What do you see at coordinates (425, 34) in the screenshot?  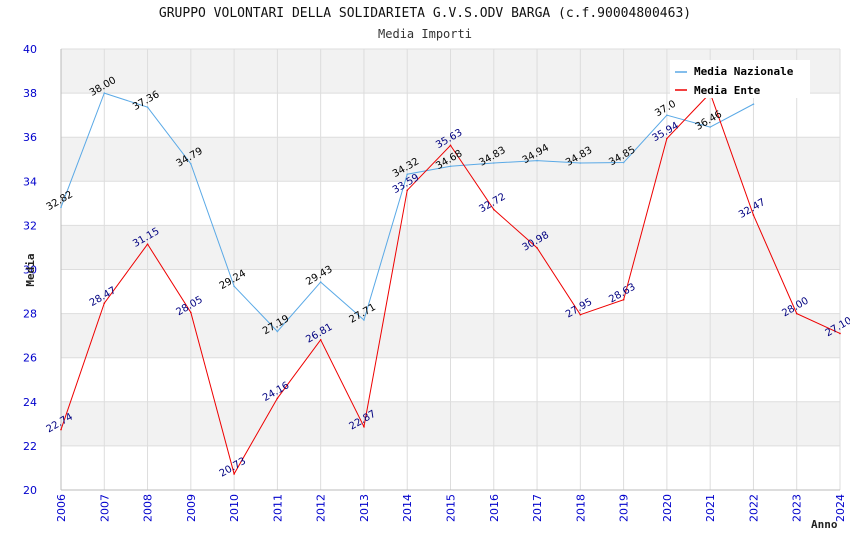 I see `chart-subtitle: Media Importi` at bounding box center [425, 34].